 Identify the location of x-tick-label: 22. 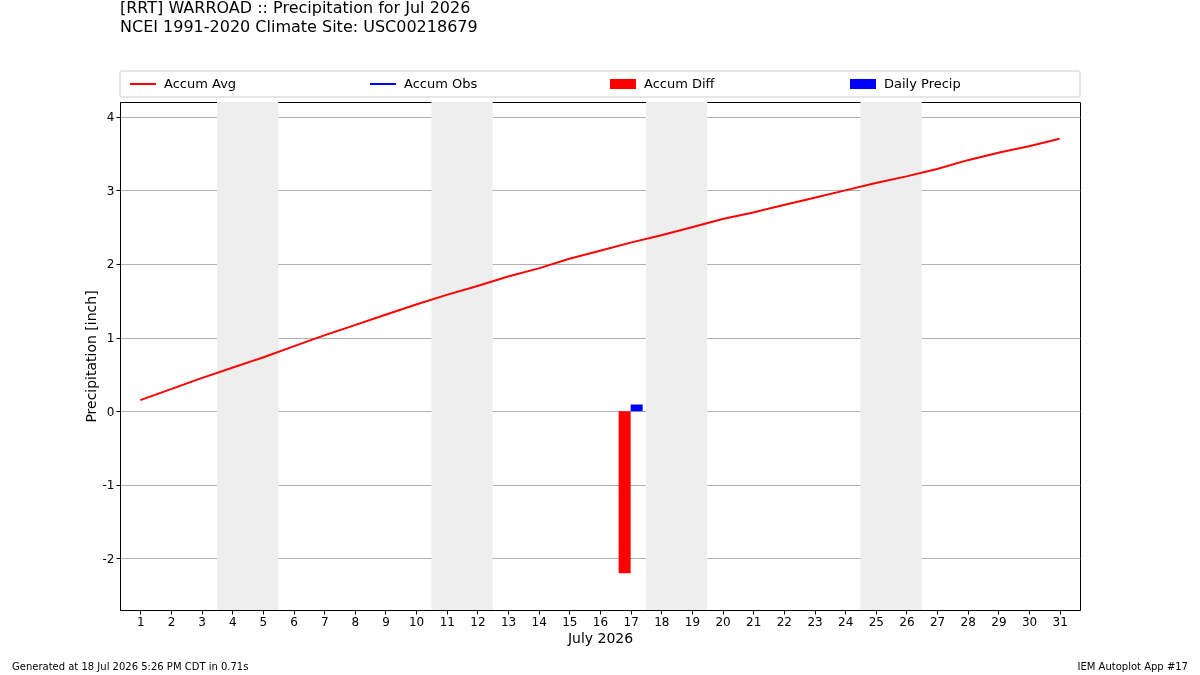
(784, 621).